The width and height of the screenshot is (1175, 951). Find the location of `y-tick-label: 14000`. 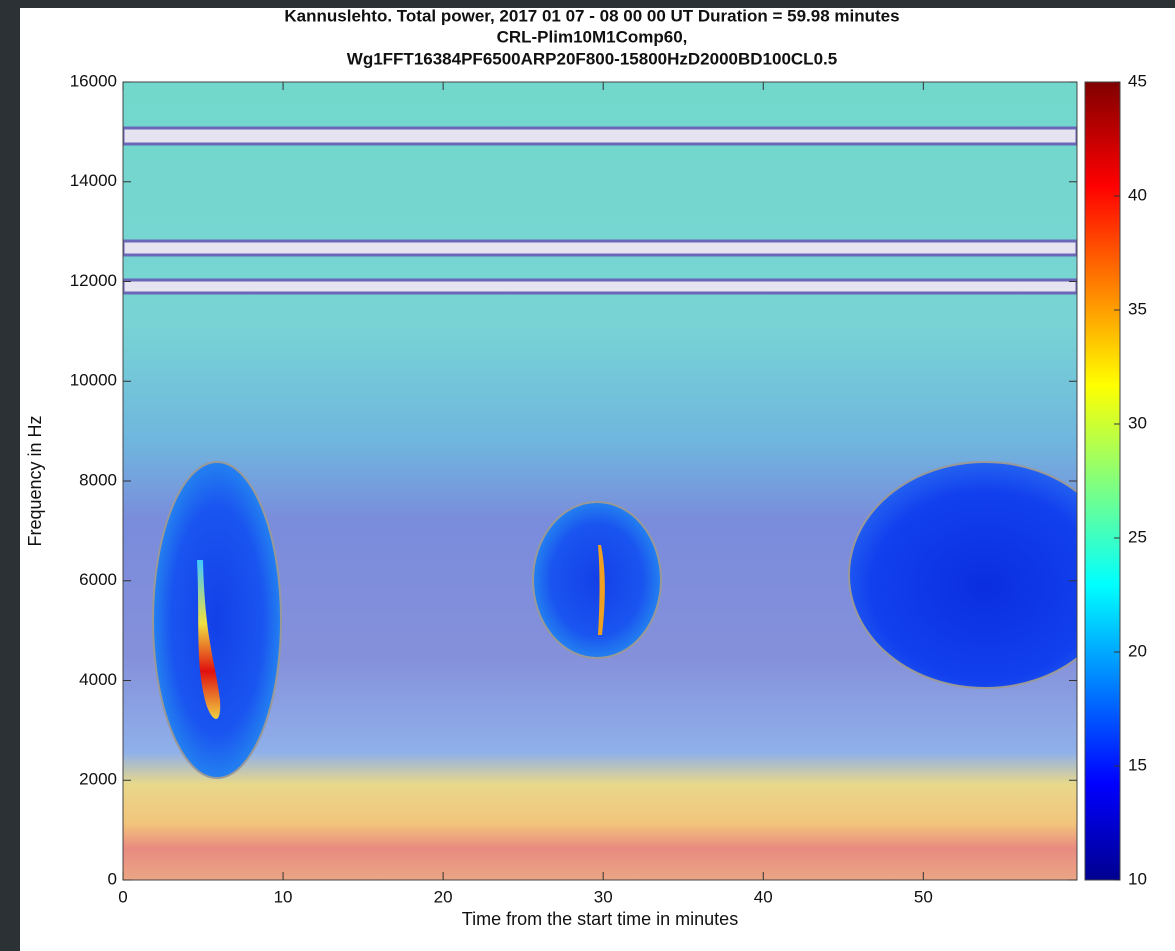

y-tick-label: 14000 is located at coordinates (93, 180).